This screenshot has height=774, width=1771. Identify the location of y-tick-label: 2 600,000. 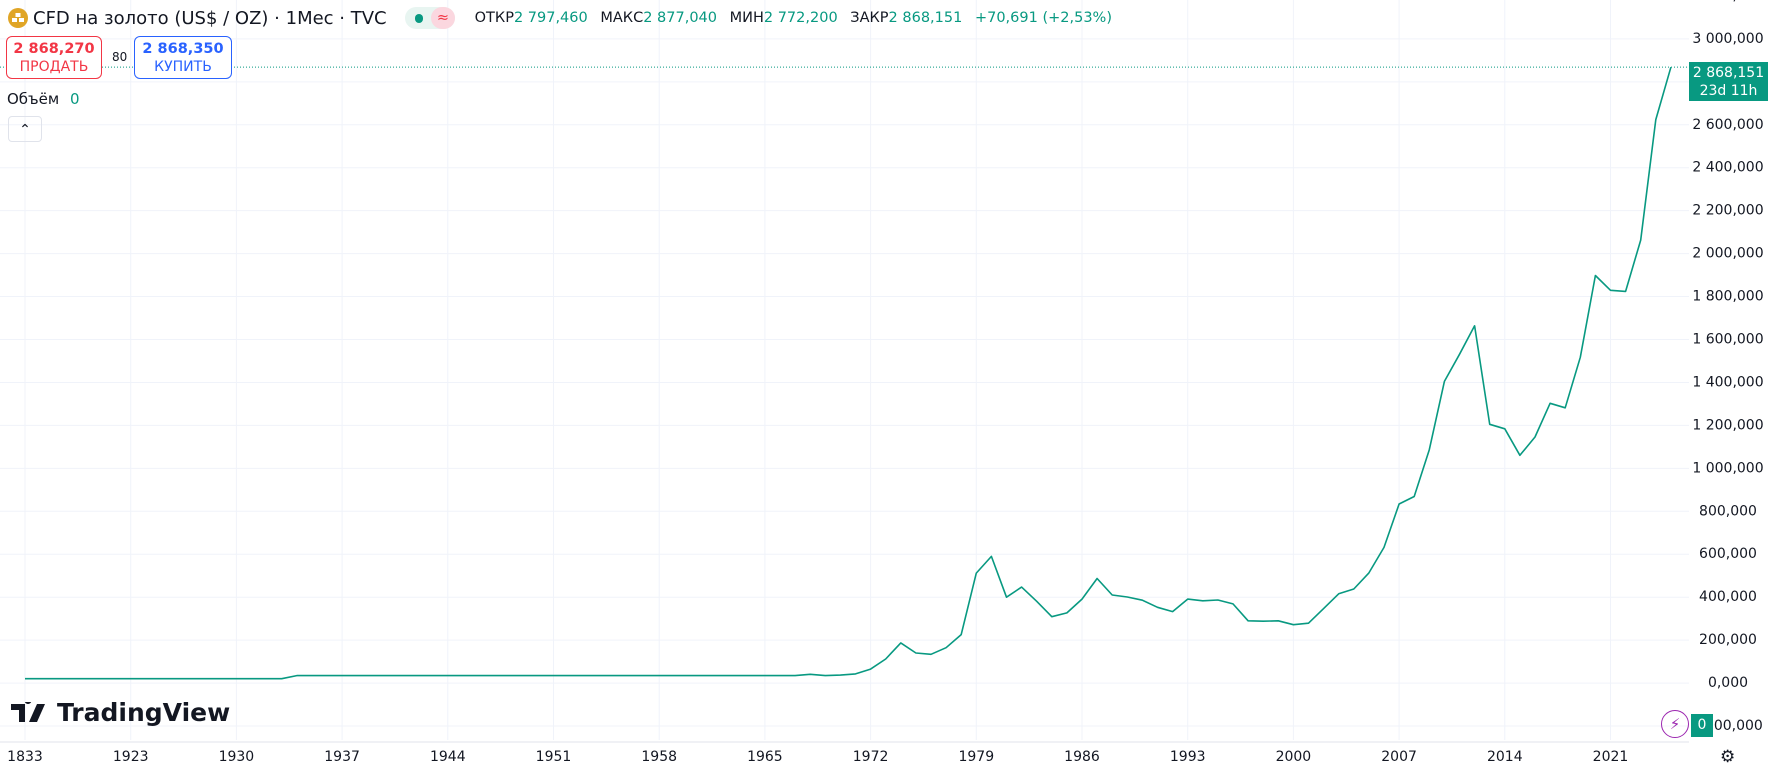
(1727, 125).